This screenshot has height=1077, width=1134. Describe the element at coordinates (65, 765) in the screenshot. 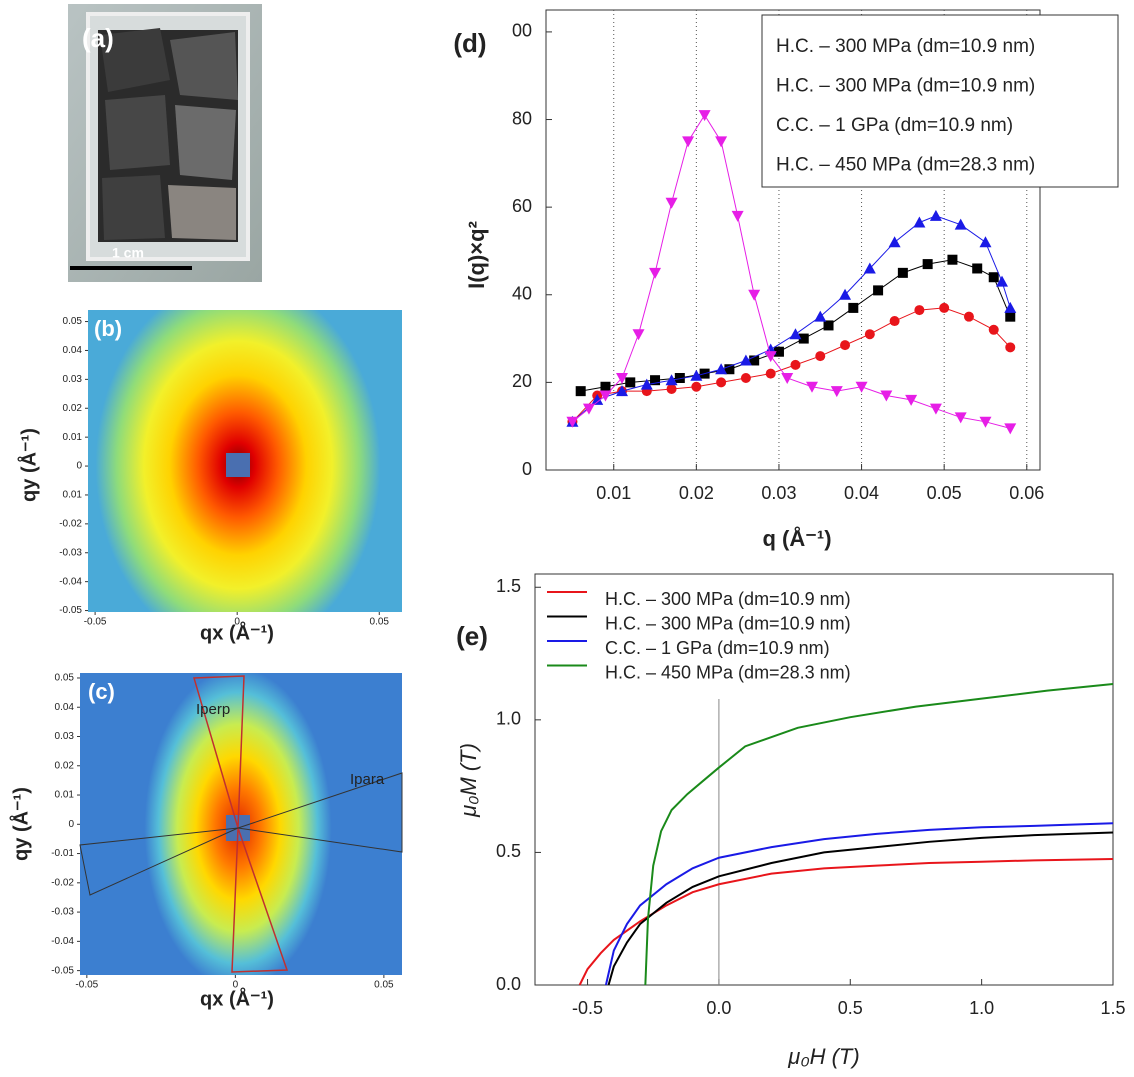

I see `y-tick-label: 0.02` at that location.